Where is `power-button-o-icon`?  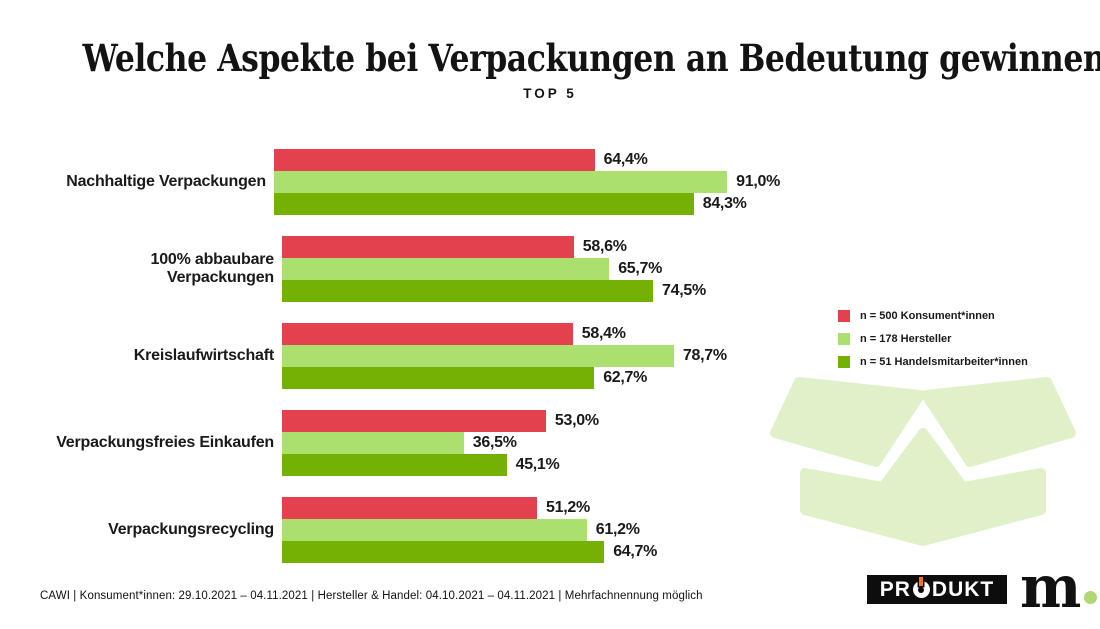
power-button-o-icon is located at coordinates (921, 587).